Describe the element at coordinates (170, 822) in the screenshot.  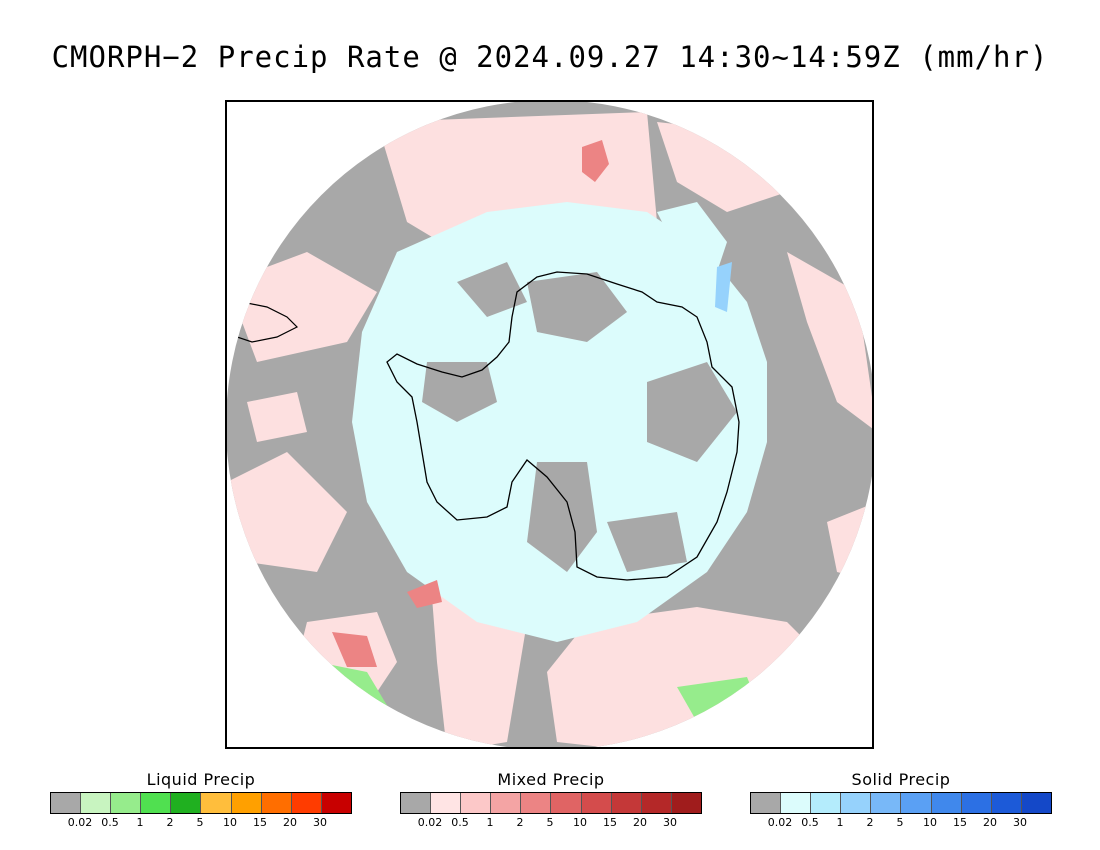
I see `legend-liquid-tick-label: 2` at that location.